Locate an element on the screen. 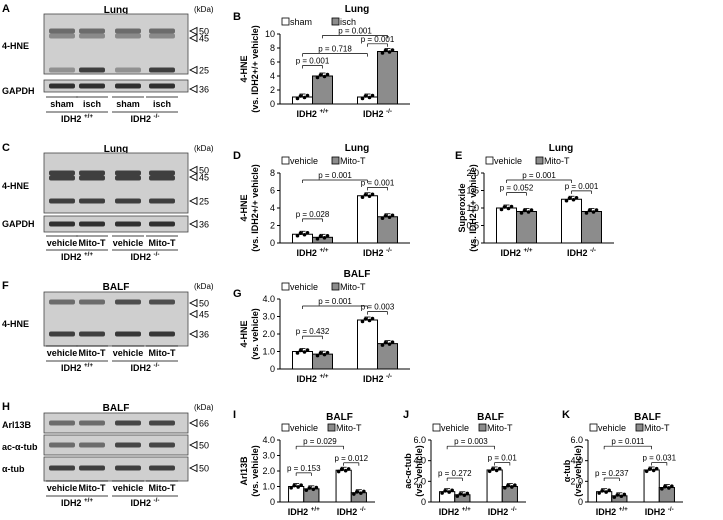 The width and height of the screenshot is (723, 520). y-axis-label: 4-HNE is located at coordinates (244, 333).